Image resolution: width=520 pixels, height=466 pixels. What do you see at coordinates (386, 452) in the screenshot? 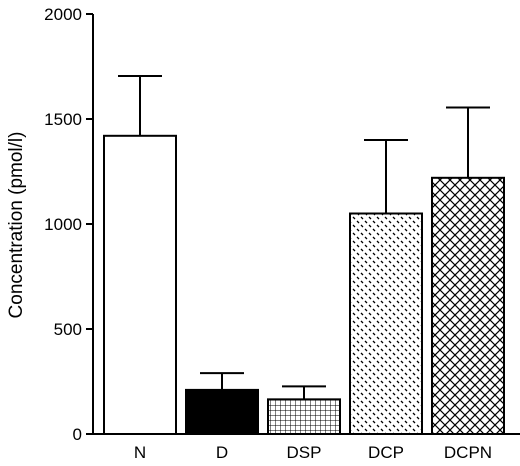
I see `x-category-label-DCP: DCP` at bounding box center [386, 452].